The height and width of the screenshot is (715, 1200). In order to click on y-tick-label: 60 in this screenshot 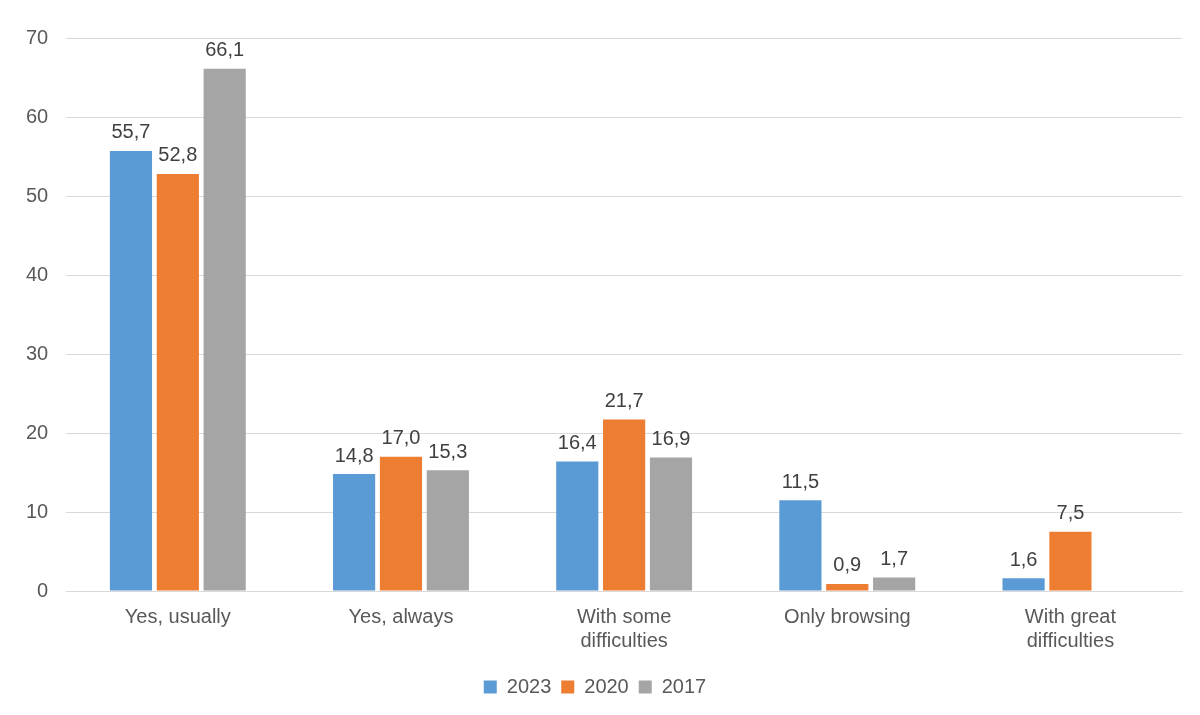, I will do `click(37, 115)`.